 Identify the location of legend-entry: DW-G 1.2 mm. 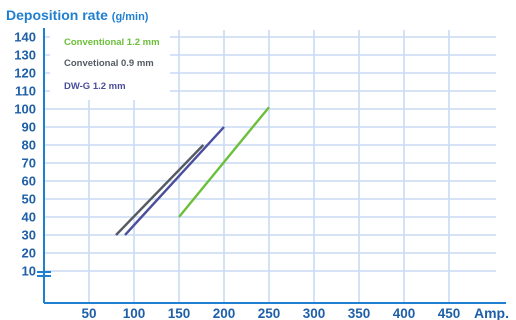
(95, 86).